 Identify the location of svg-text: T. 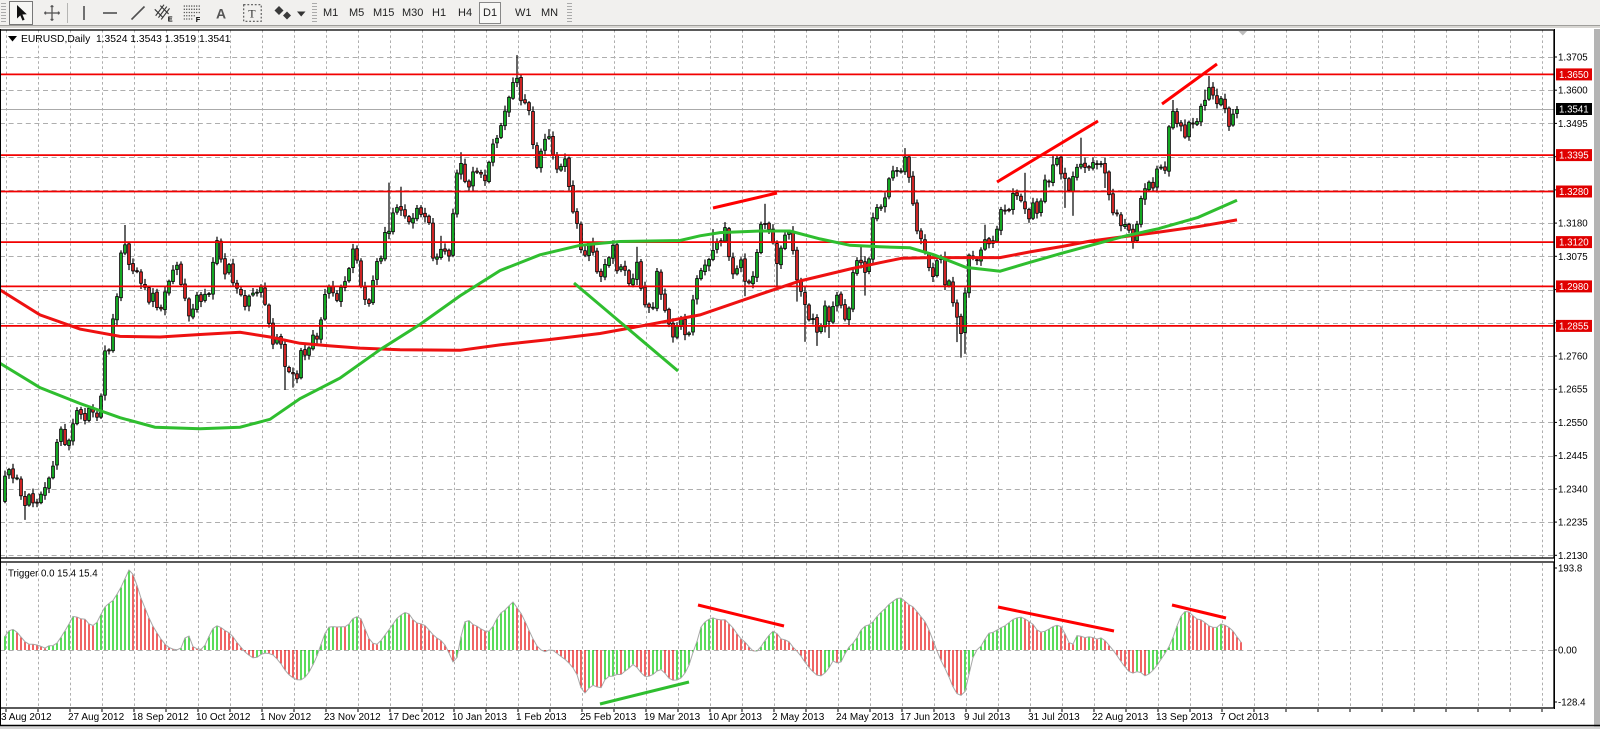
(252, 14).